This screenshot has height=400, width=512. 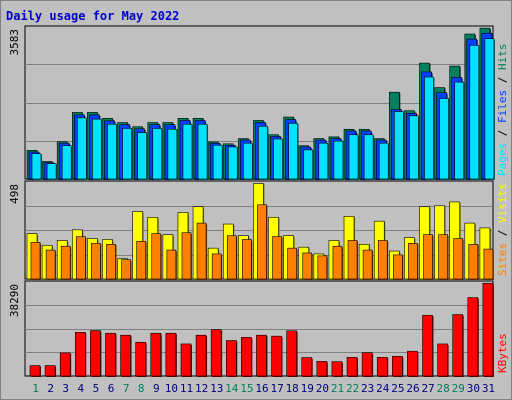 I want to click on x-tick-label: 8, so click(x=141, y=388).